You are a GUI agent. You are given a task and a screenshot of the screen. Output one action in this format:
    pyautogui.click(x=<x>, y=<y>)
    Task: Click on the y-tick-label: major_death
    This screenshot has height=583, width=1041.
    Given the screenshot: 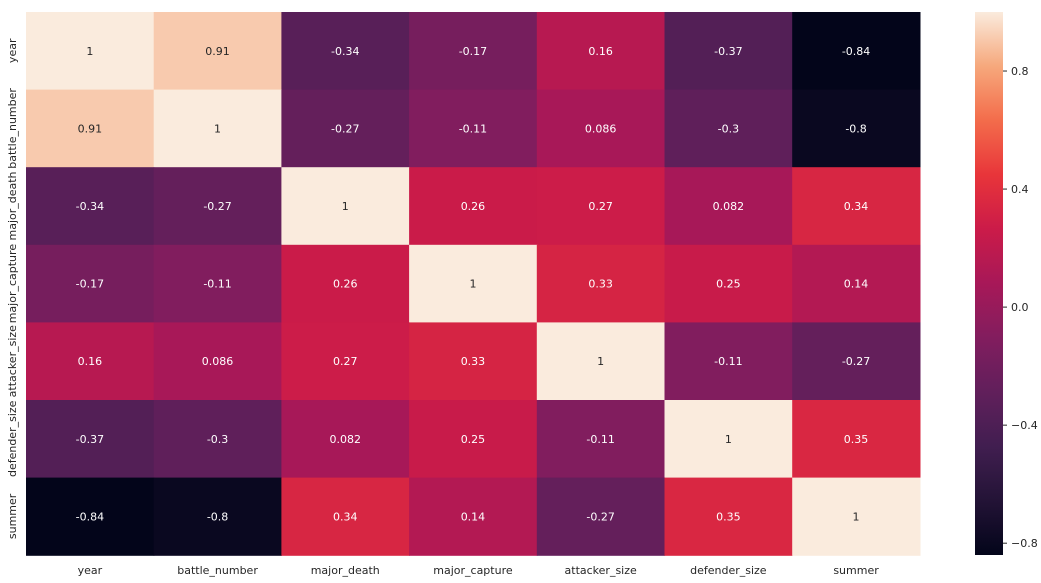 What is the action you would take?
    pyautogui.click(x=12, y=205)
    